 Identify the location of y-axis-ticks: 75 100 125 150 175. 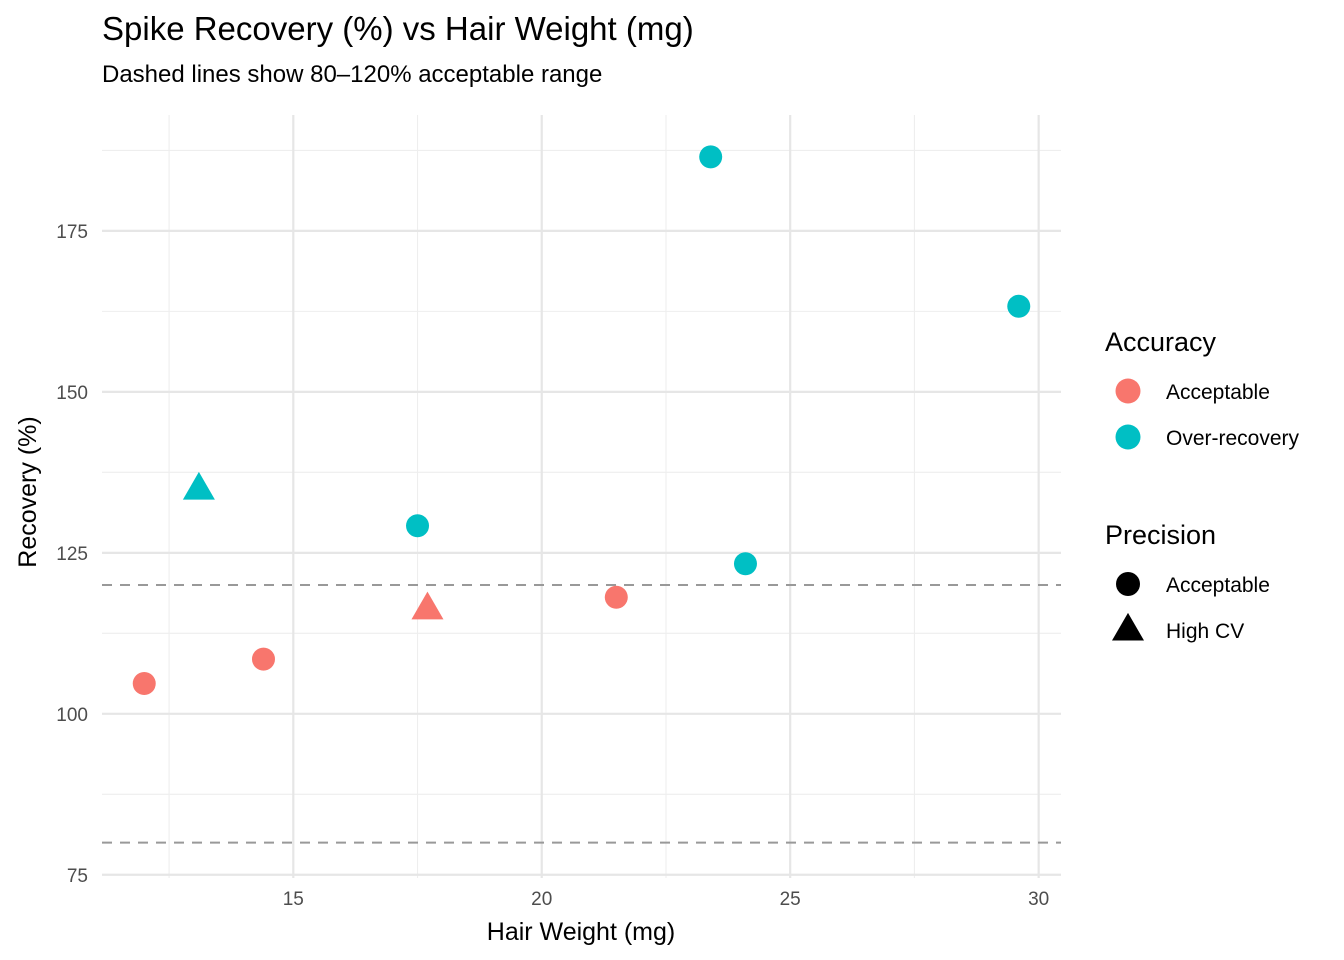
(72, 554).